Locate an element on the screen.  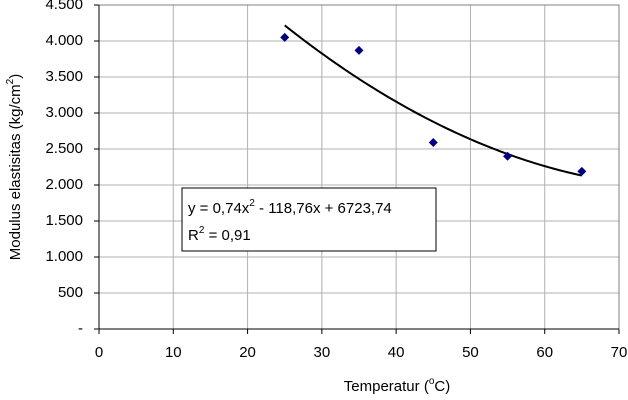
trendline-equation-part: 2 is located at coordinates (252, 203).